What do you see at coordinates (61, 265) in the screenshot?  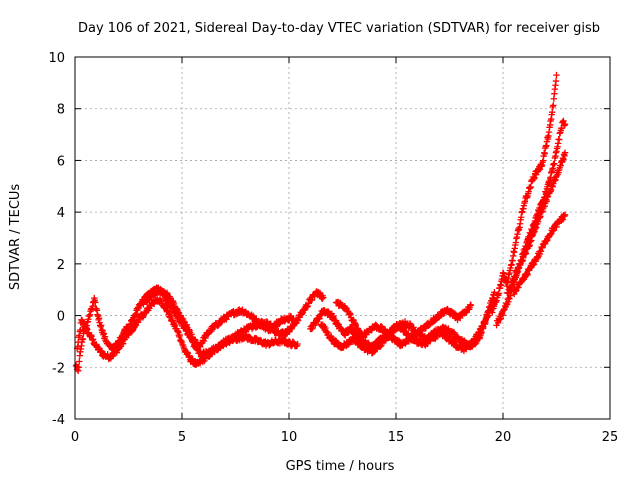 I see `y-tick-label: 2` at bounding box center [61, 265].